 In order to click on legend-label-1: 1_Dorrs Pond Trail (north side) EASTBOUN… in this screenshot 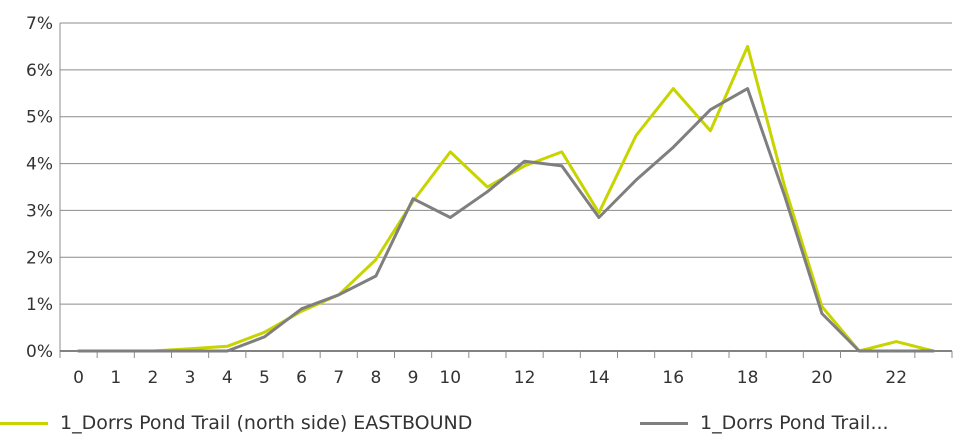, I will do `click(266, 423)`.